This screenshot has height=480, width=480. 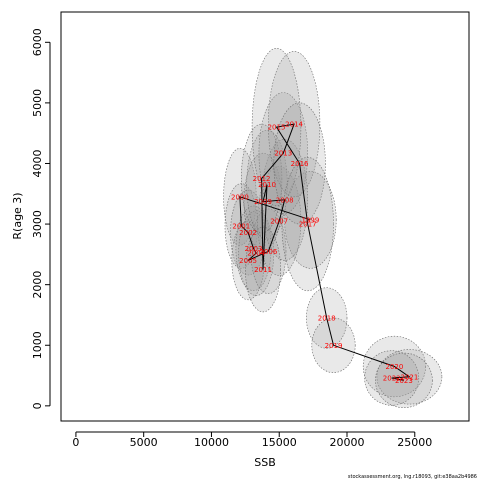 I want to click on y-tick-label-2000: 2000, so click(x=37, y=285).